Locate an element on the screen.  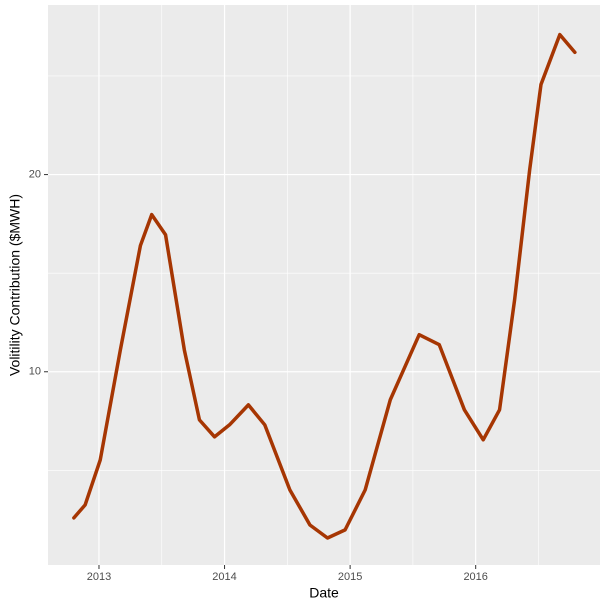
y-axis-title: Volitility Contribution ($MWH) is located at coordinates (15, 285).